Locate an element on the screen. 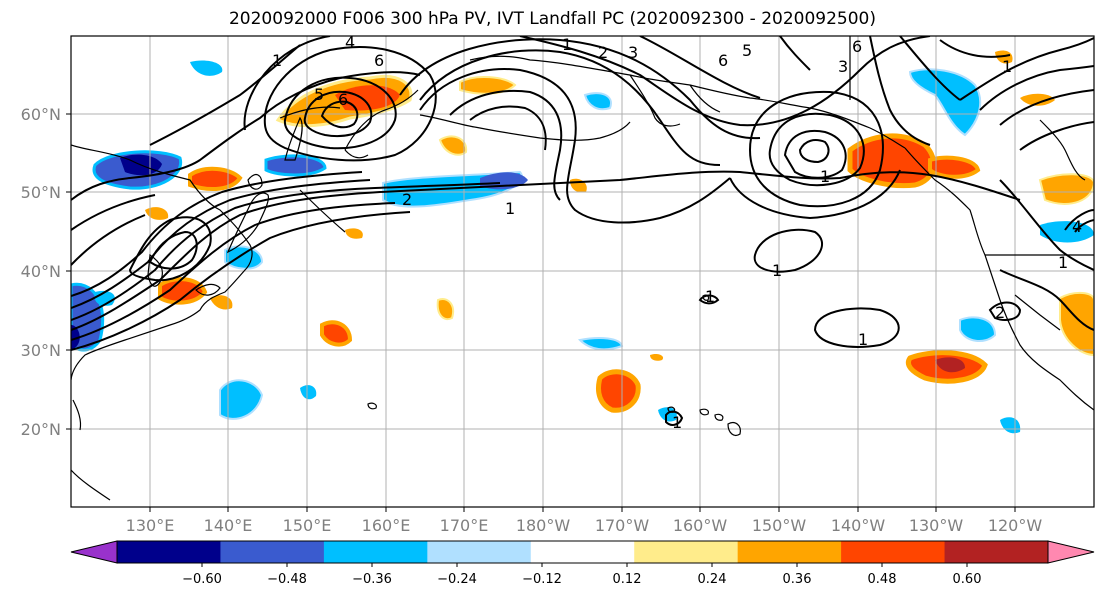 The height and width of the screenshot is (601, 1105). colorbar-tick-label: 0.60 is located at coordinates (967, 579).